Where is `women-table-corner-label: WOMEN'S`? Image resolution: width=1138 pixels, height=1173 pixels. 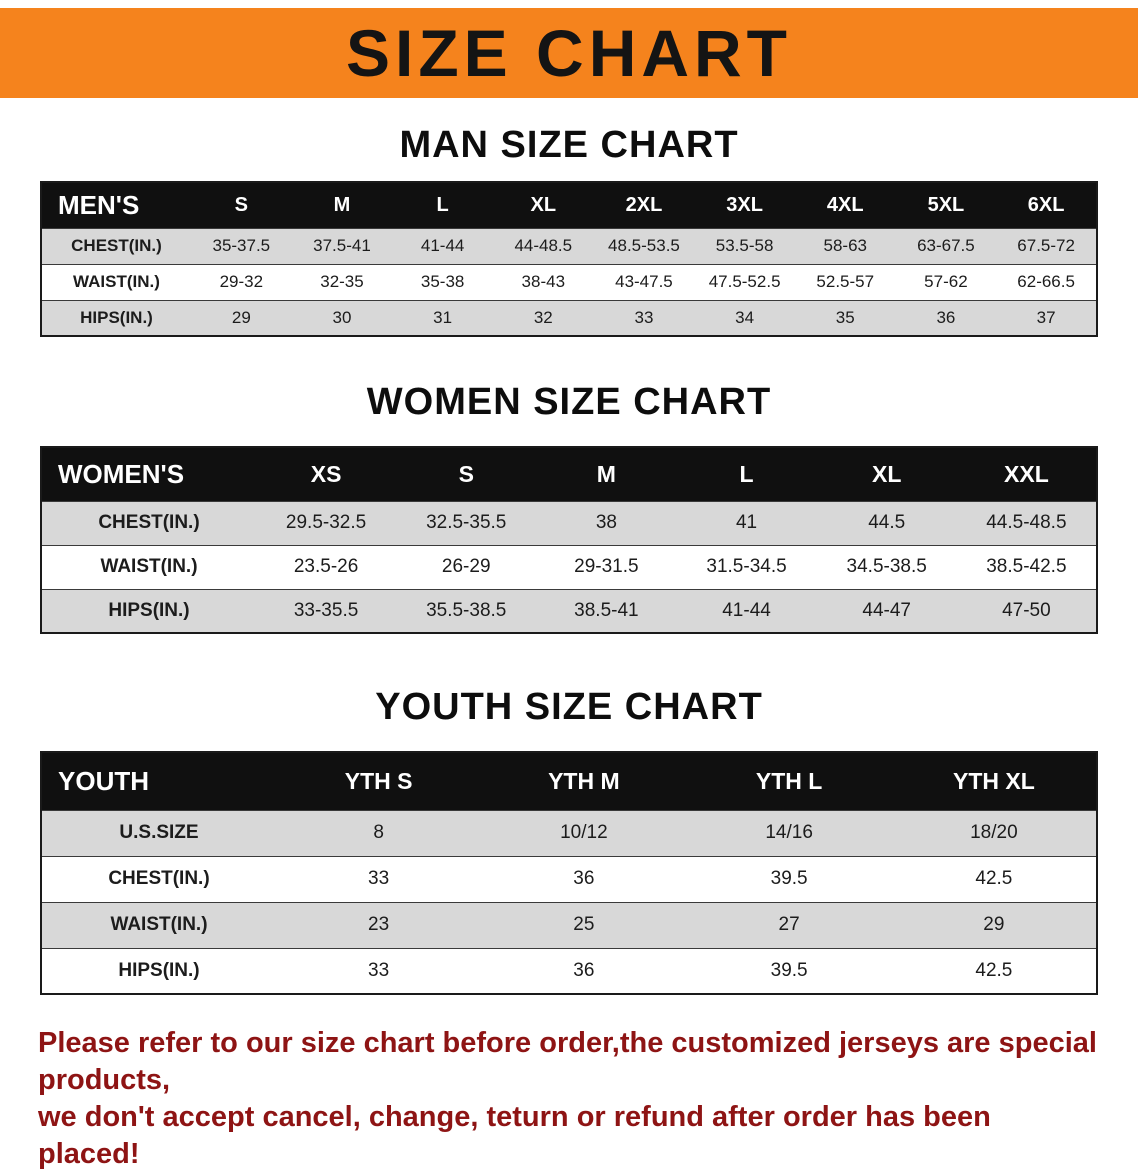
women-table-corner-label: WOMEN'S is located at coordinates (121, 473).